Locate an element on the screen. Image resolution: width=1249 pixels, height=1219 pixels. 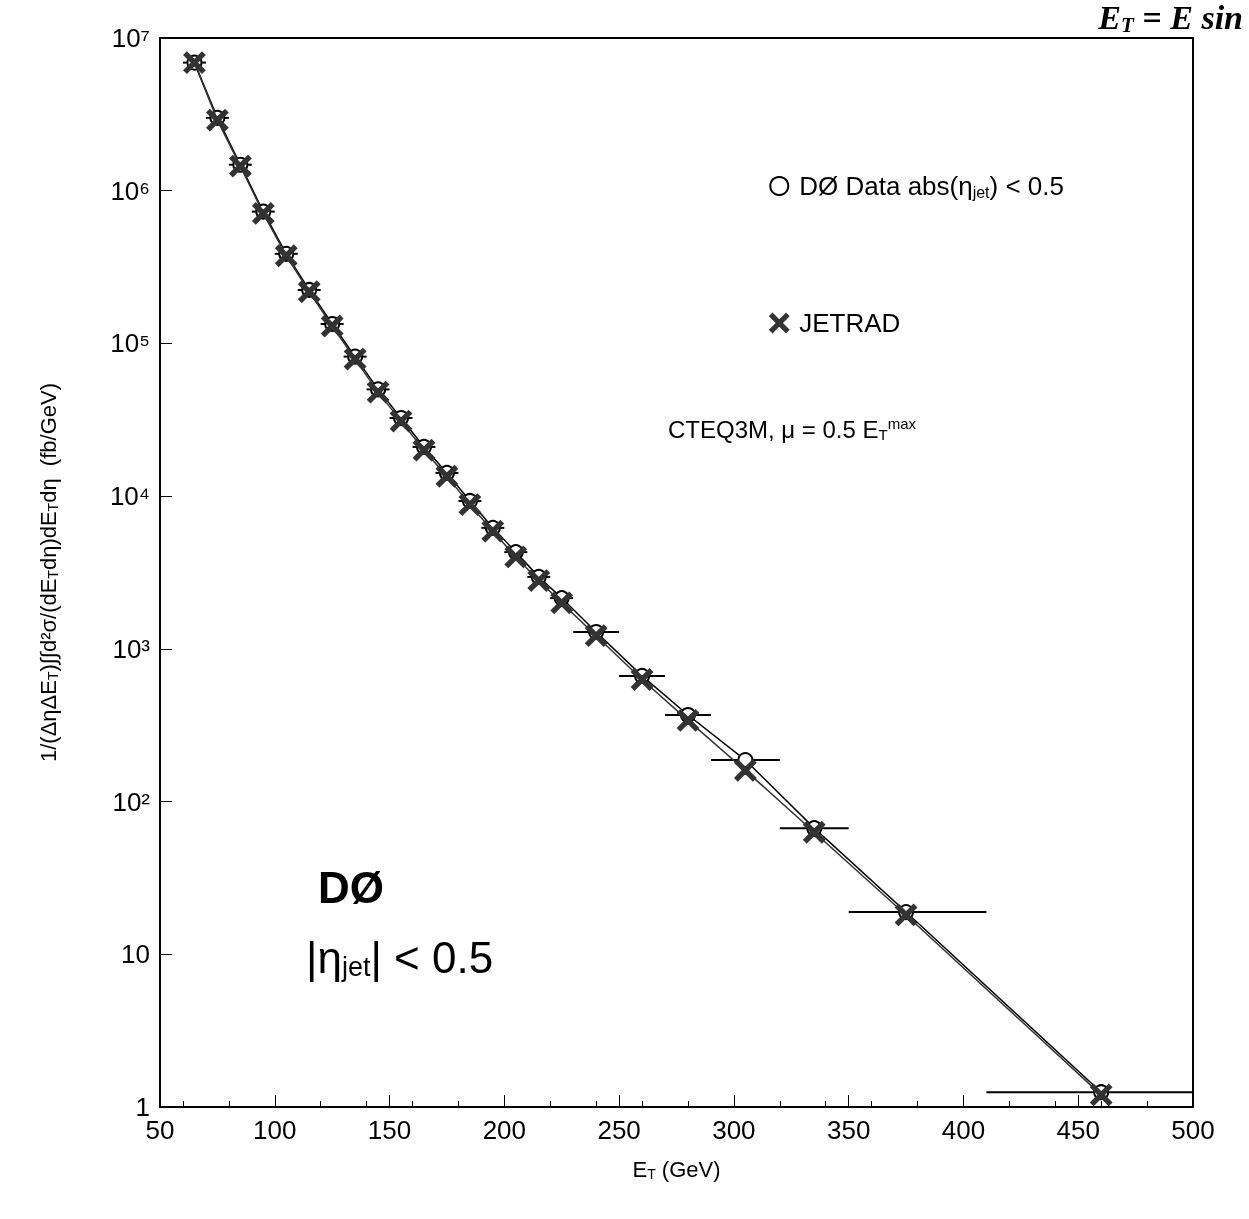
x-tick-label: 500 is located at coordinates (1193, 1130).